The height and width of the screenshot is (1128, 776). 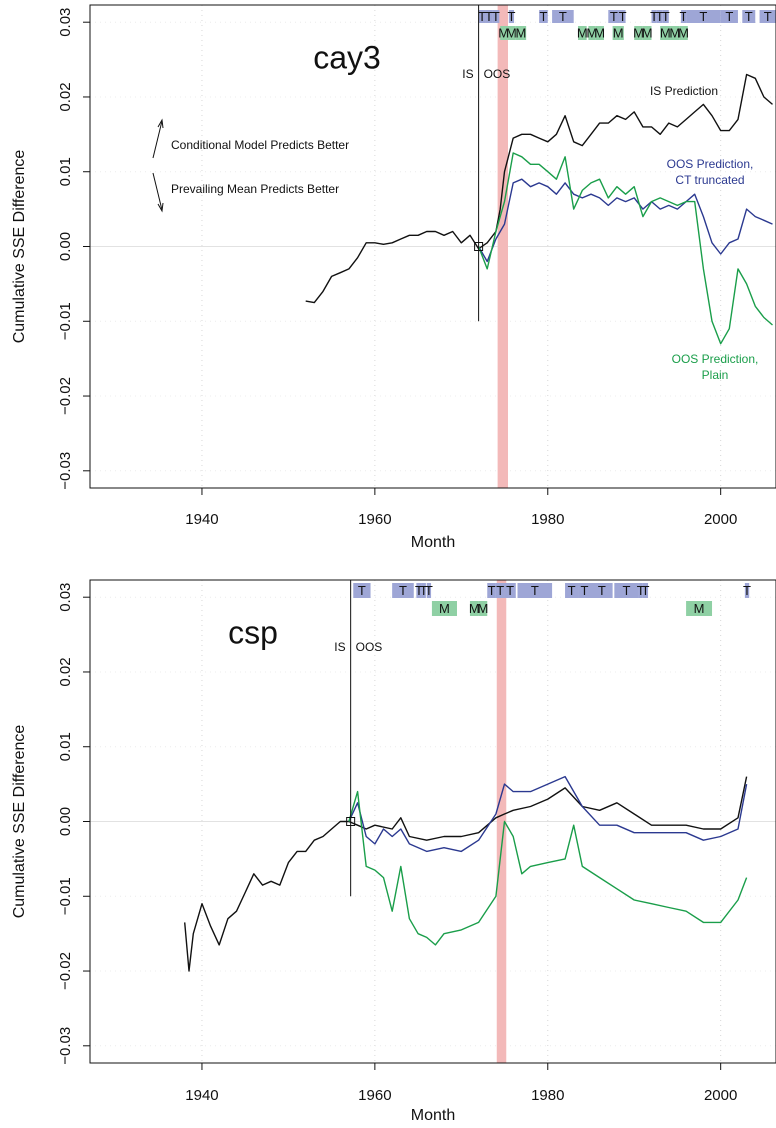 I want to click on annotation: CT truncated, so click(x=709, y=180).